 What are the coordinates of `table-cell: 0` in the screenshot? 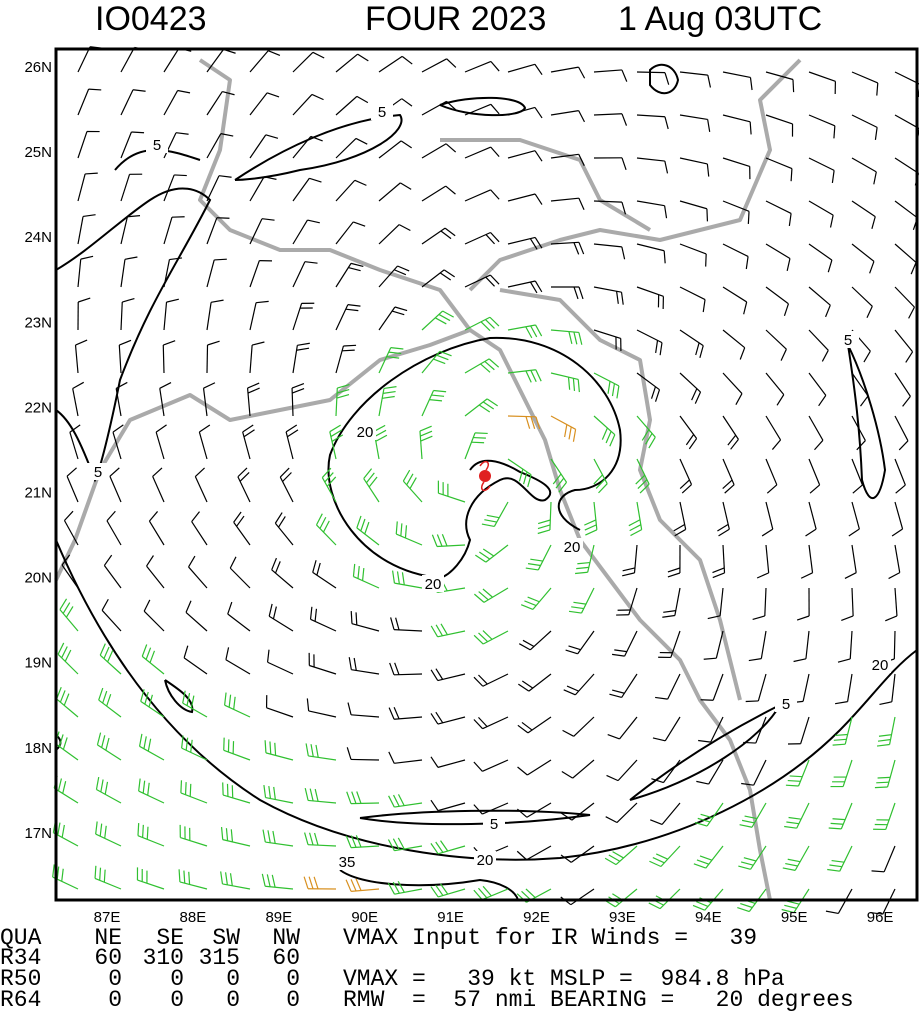 It's located at (233, 1000).